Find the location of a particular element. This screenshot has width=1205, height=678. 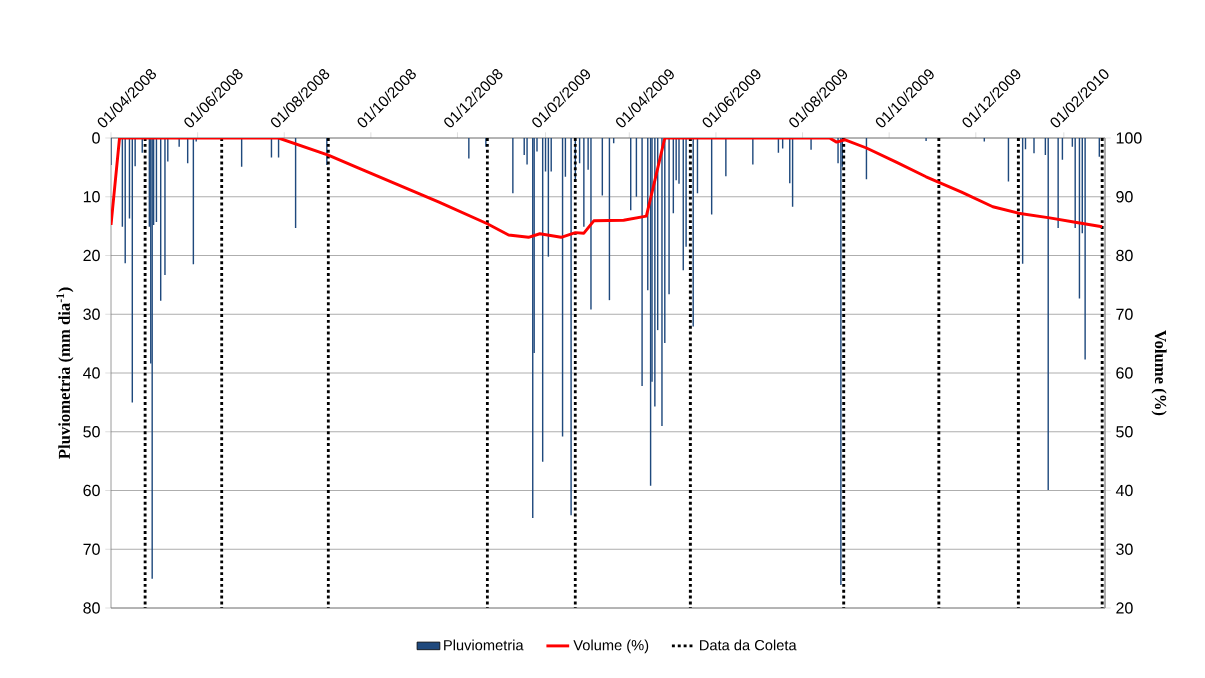

y-tick-label: 80 is located at coordinates (91, 608).